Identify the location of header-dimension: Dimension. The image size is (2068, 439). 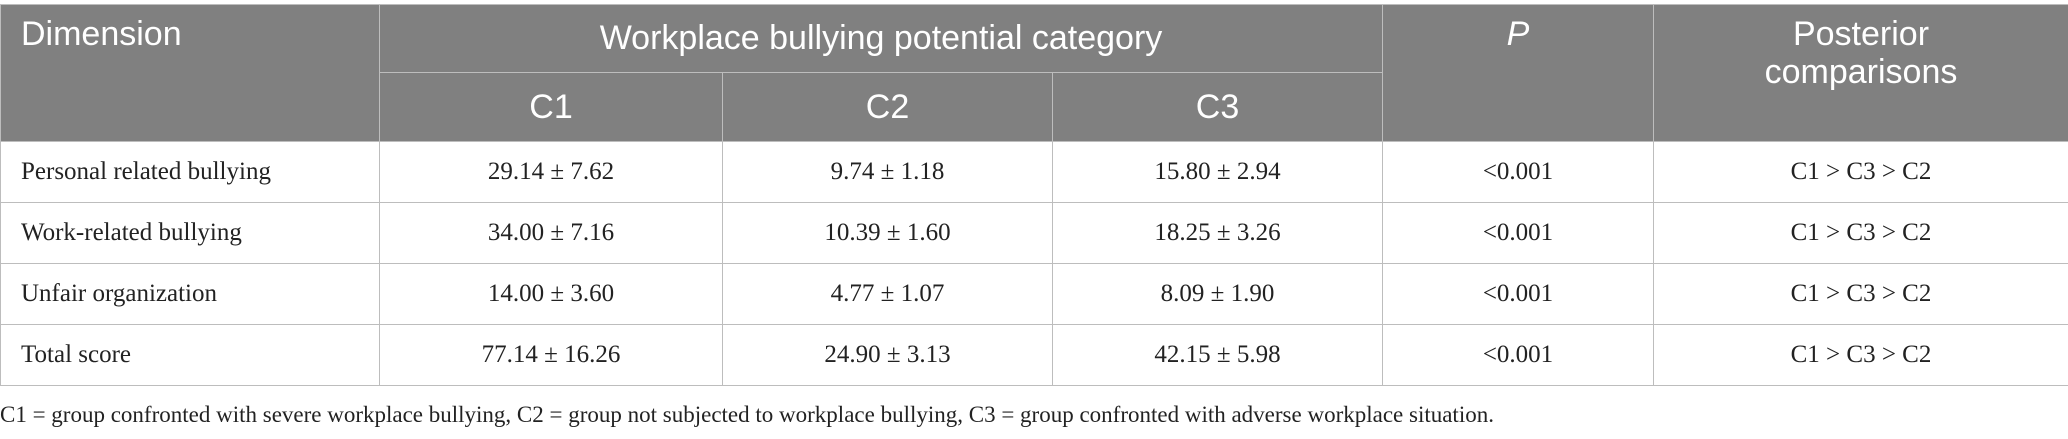
(190, 73).